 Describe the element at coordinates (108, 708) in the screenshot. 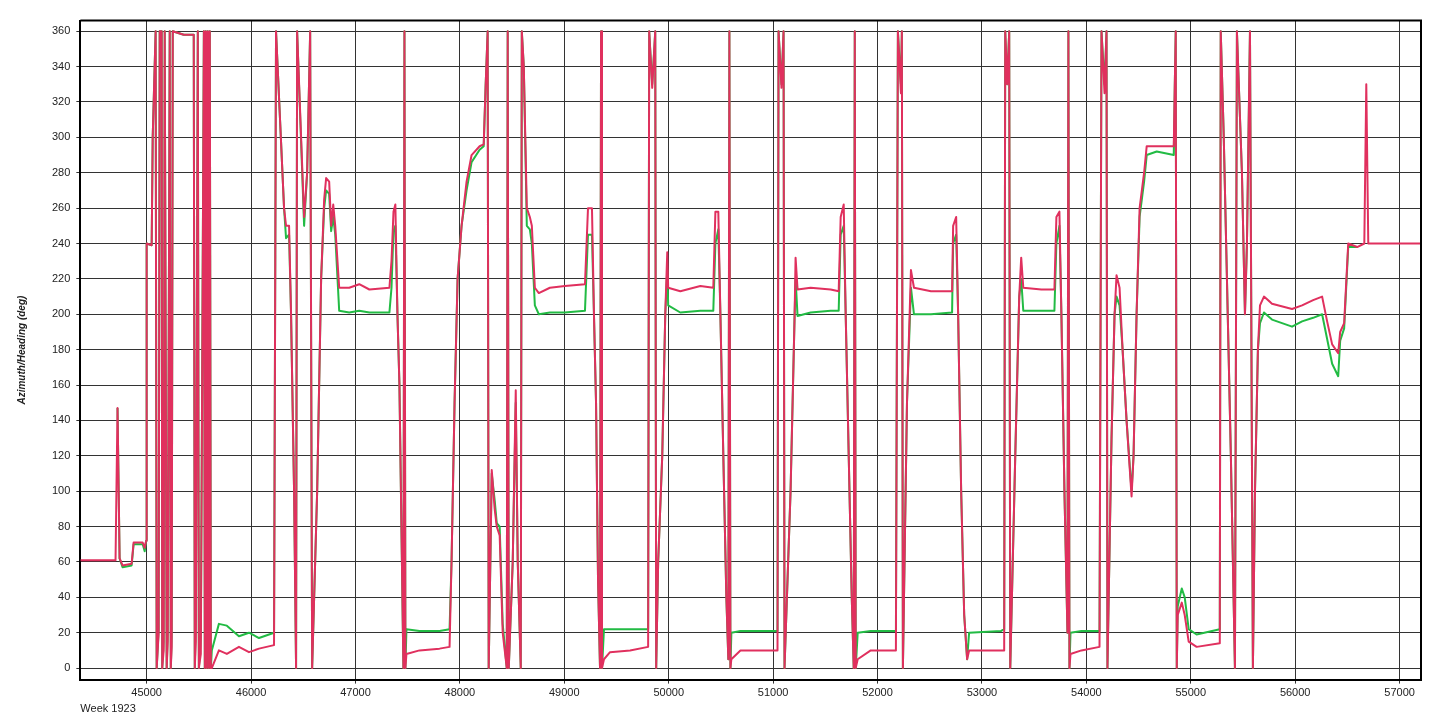

I see `x-axis-title: Week 1923` at that location.